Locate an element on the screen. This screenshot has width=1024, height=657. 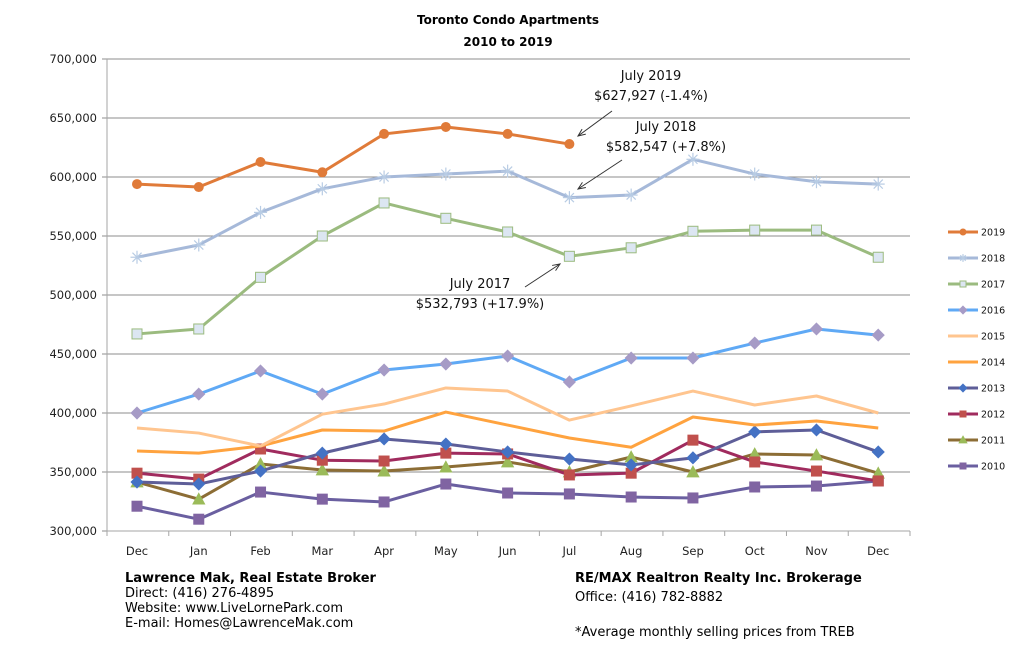
y-tick-label: 600,000 is located at coordinates (73, 177).